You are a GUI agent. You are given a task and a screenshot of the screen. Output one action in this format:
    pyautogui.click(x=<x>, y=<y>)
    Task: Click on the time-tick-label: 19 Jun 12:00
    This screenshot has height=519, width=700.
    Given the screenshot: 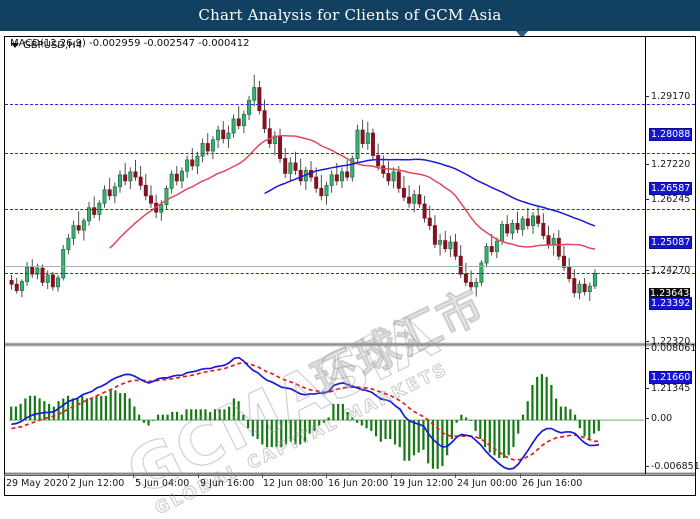 What is the action you would take?
    pyautogui.click(x=423, y=483)
    